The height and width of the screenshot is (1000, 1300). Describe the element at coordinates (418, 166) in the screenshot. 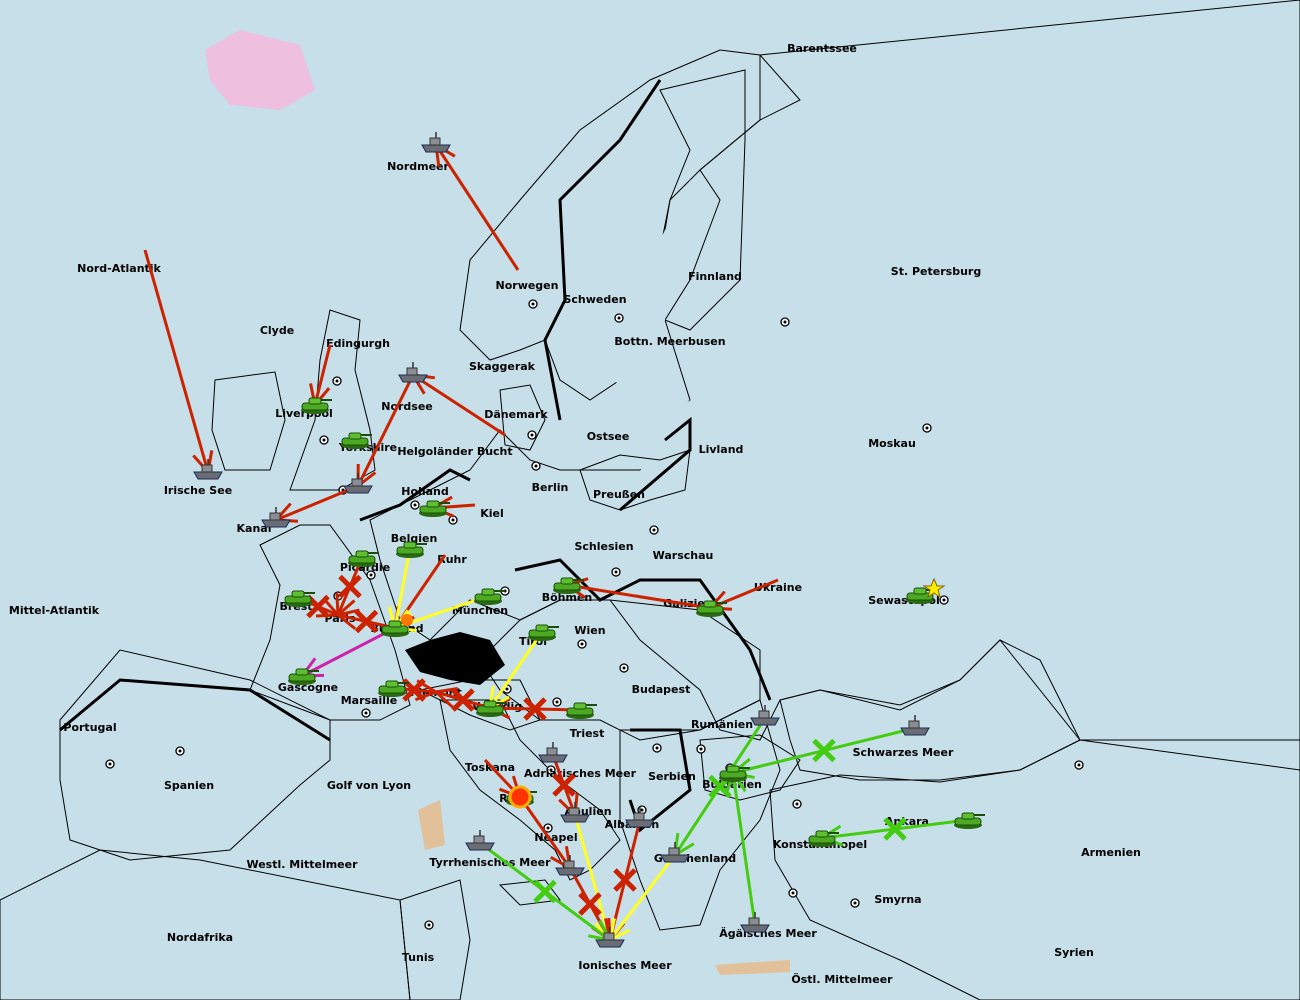

I see `province-label: Nordmeer` at that location.